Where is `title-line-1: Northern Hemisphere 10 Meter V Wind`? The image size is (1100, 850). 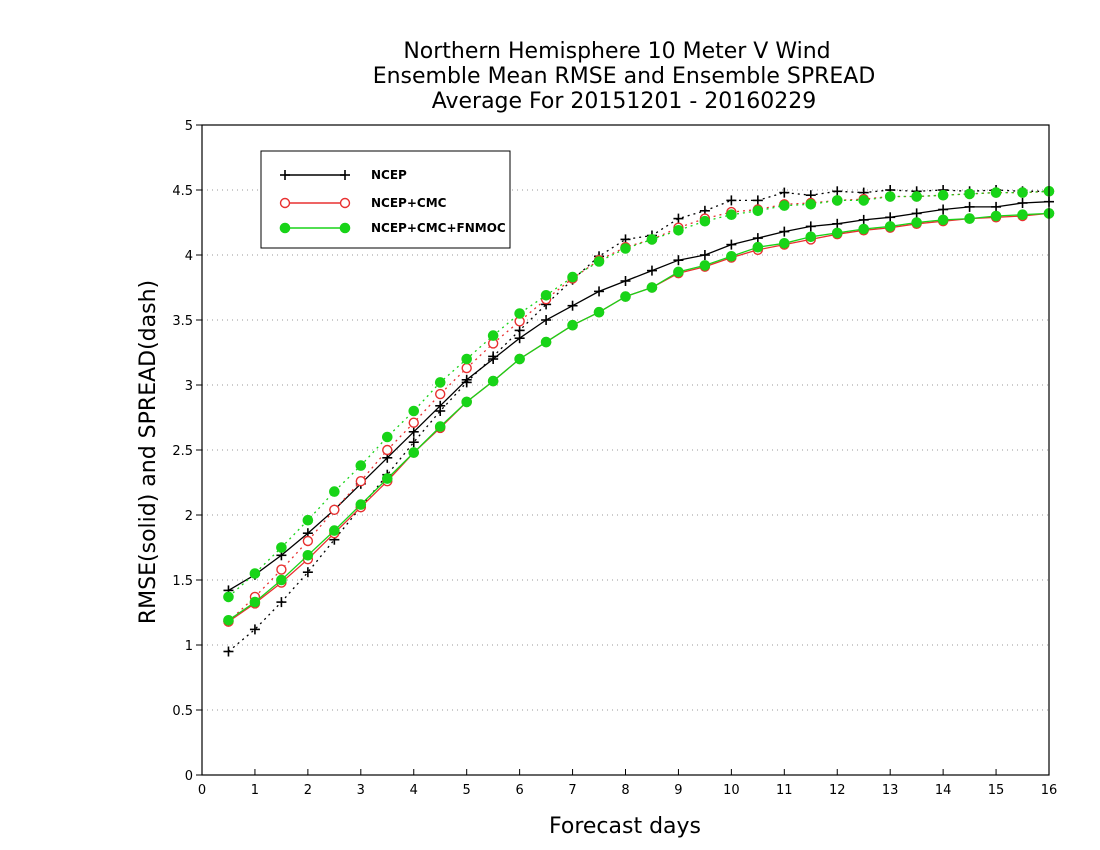
title-line-1: Northern Hemisphere 10 Meter V Wind is located at coordinates (616, 51).